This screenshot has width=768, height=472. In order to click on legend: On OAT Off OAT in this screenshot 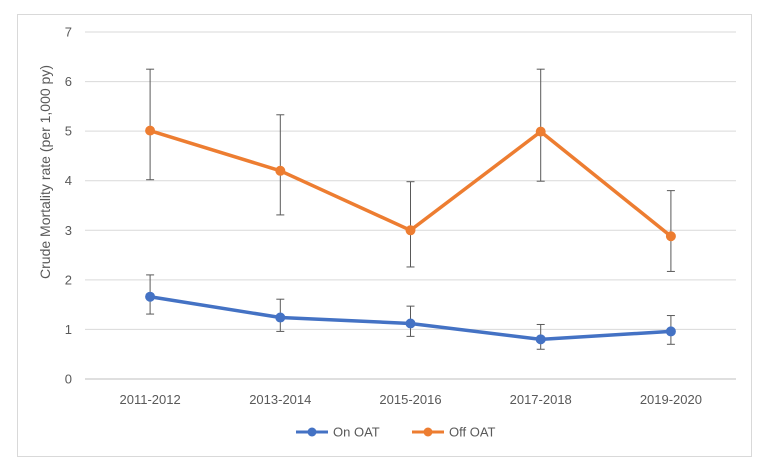, I will do `click(396, 432)`.